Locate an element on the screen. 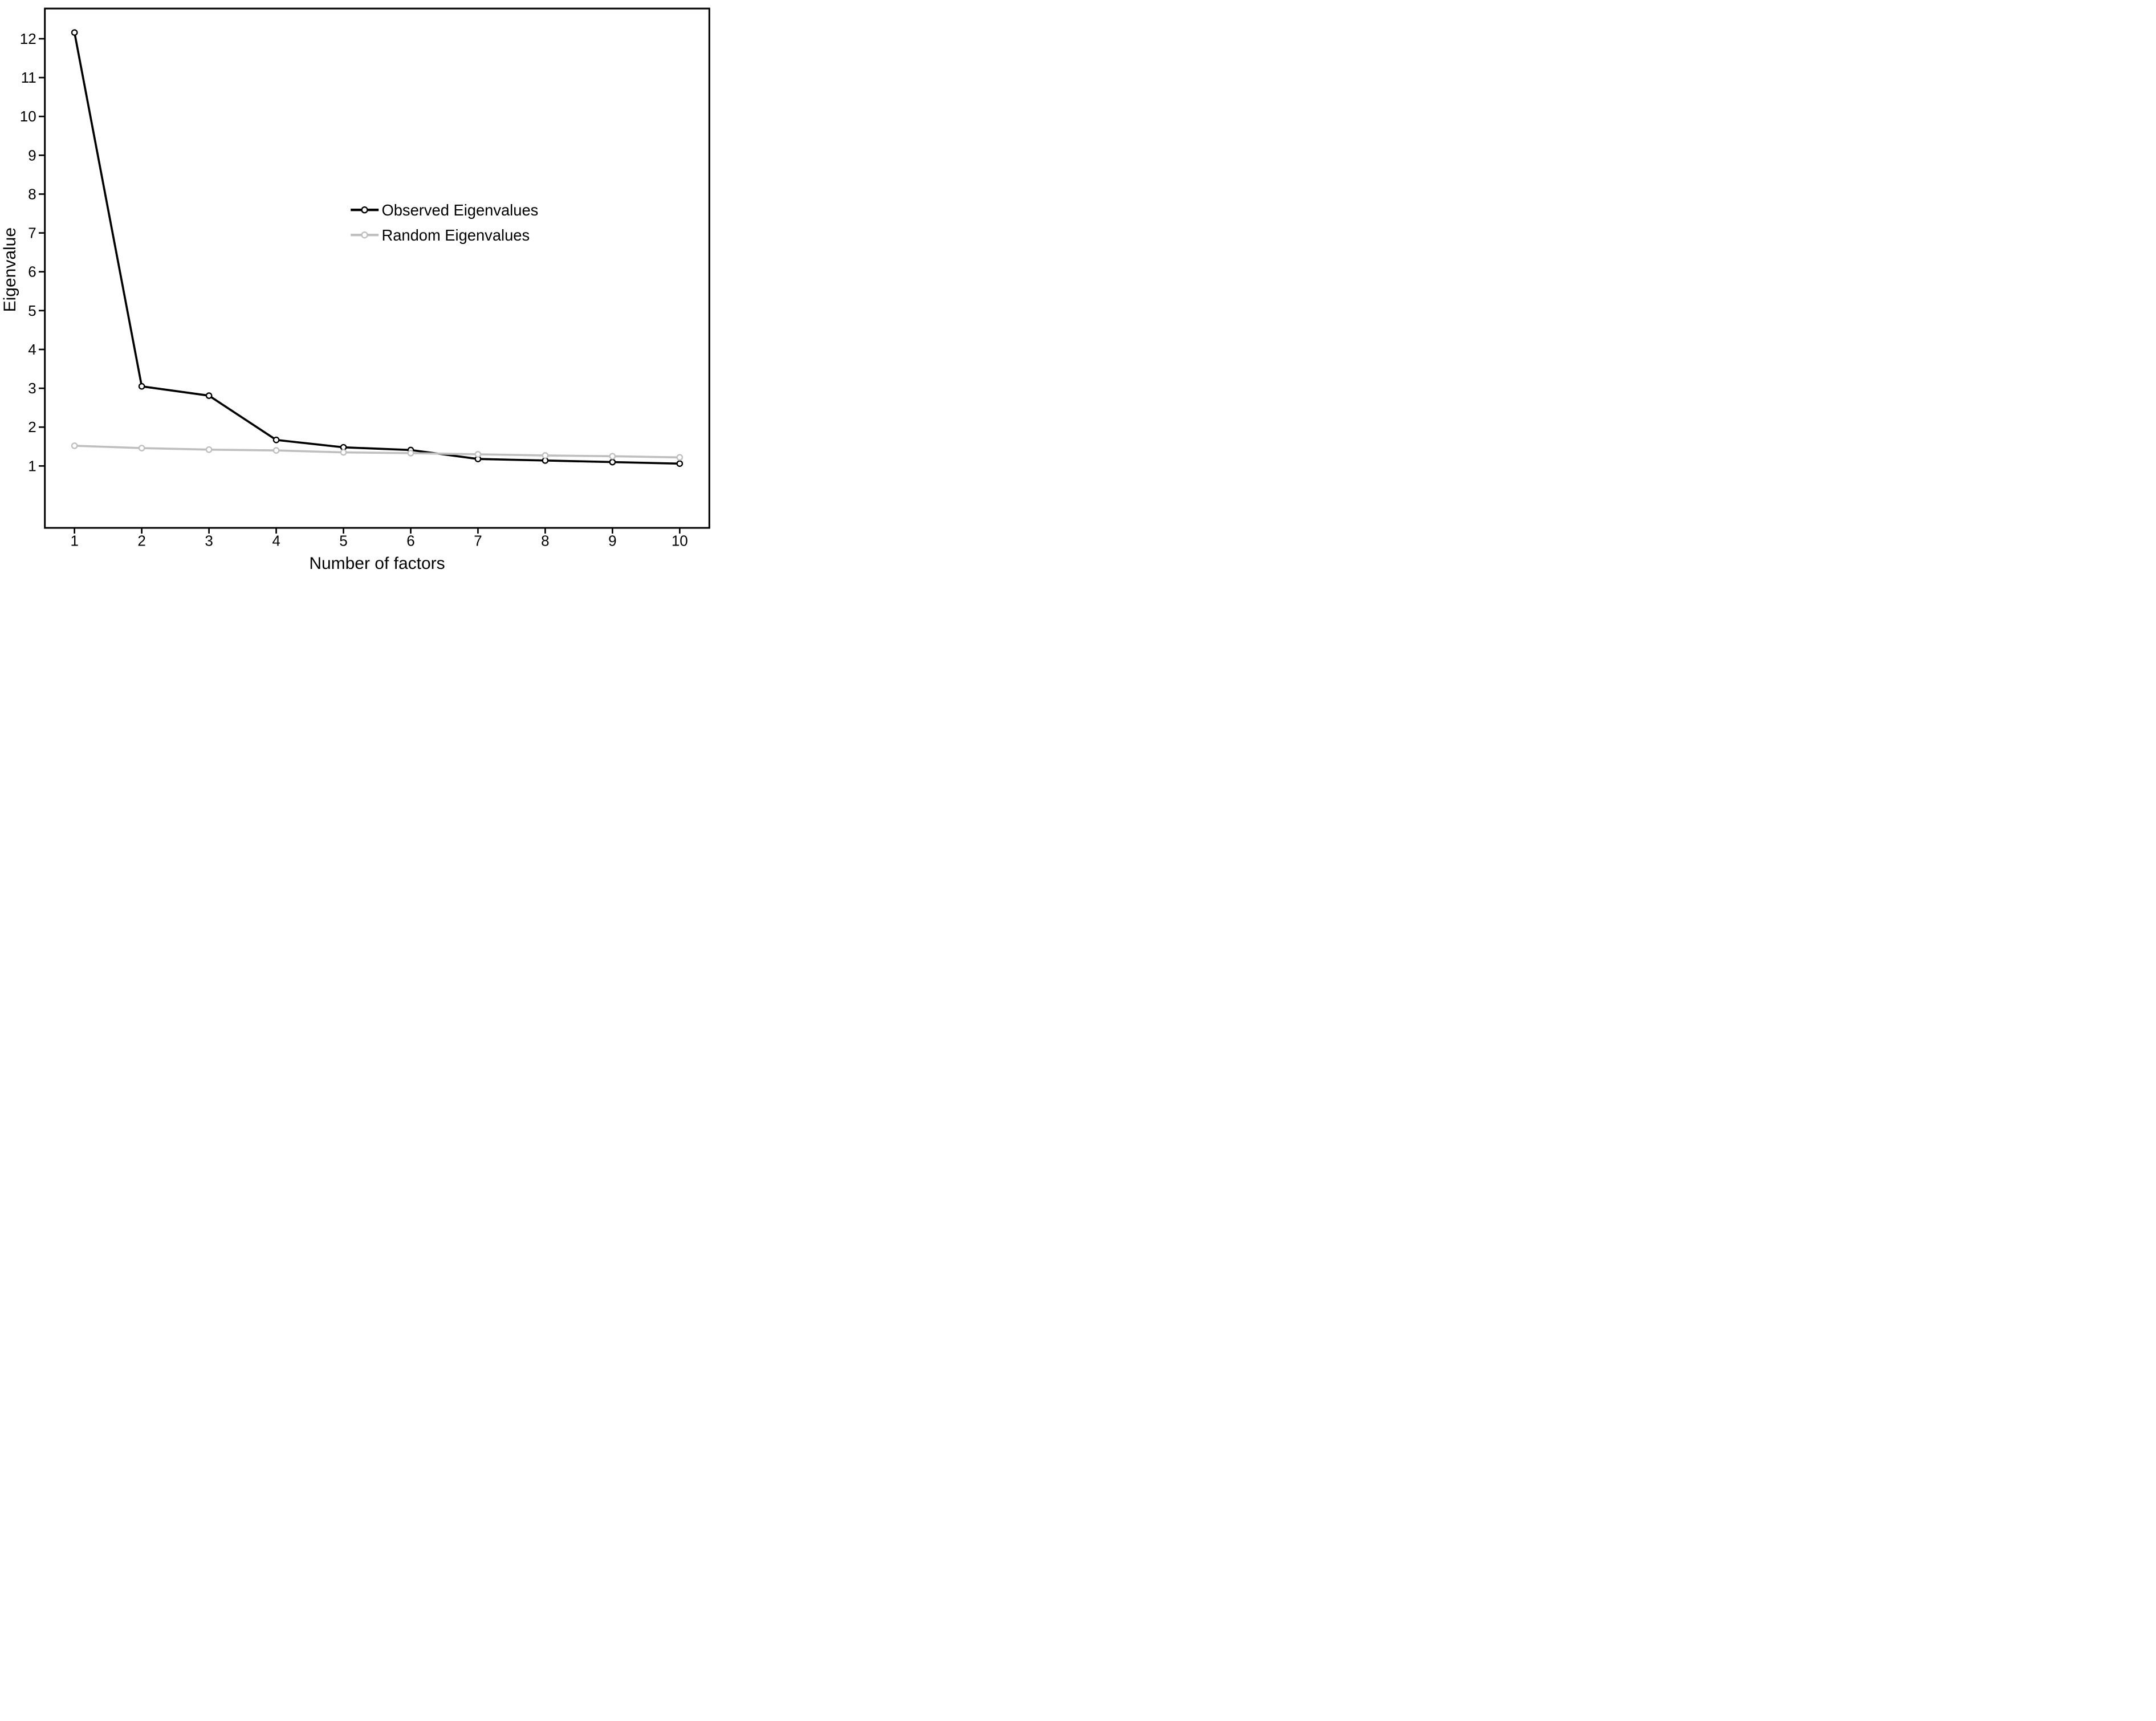 This screenshot has height=1721, width=2156. x-tick-label: 7 is located at coordinates (478, 541).